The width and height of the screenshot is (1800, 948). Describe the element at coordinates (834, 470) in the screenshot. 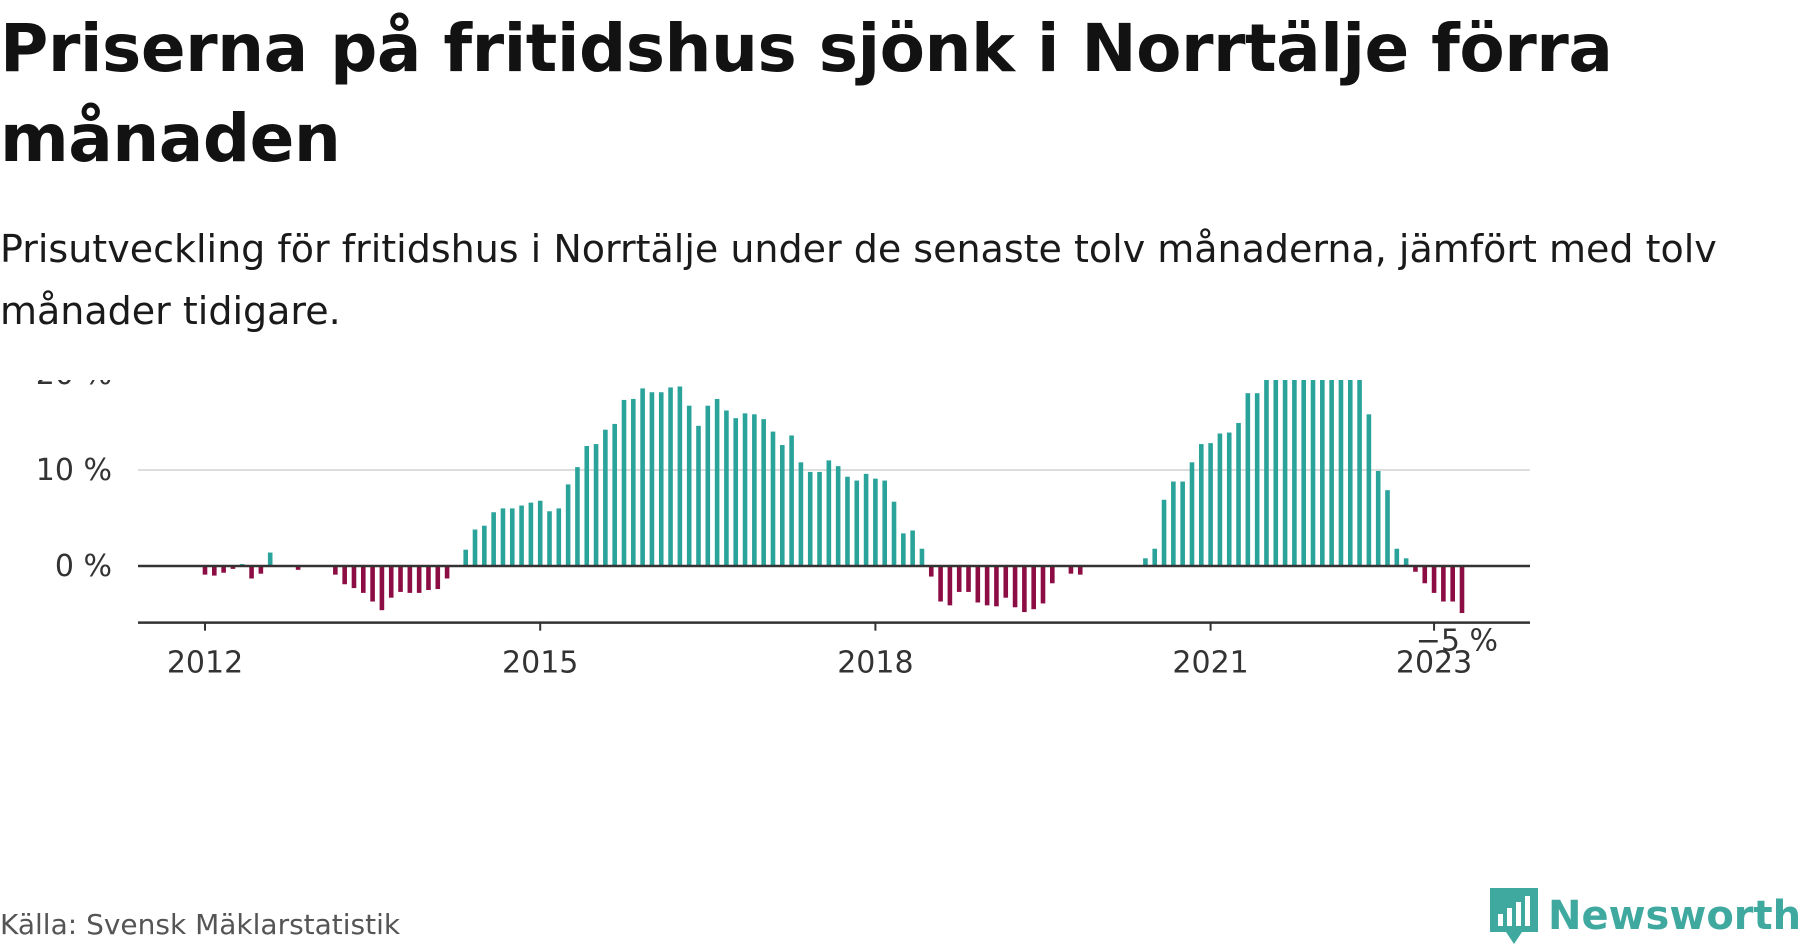

I see `grid-layer` at that location.